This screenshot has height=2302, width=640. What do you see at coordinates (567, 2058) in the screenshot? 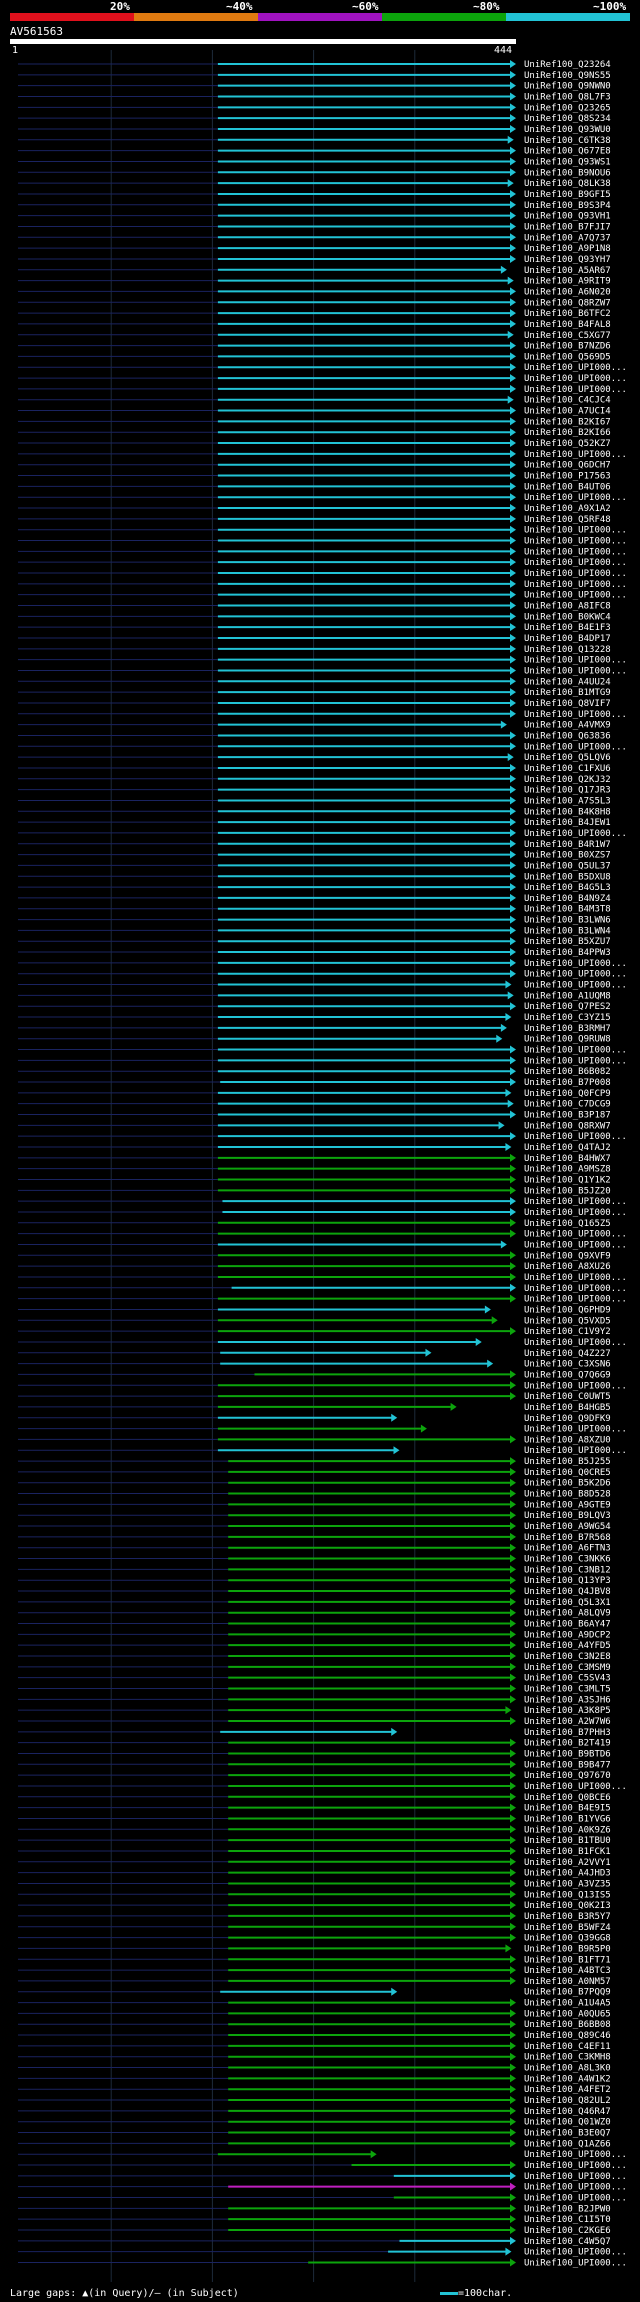
I see `hit-label: UniRef100_C3KMH8` at bounding box center [567, 2058].